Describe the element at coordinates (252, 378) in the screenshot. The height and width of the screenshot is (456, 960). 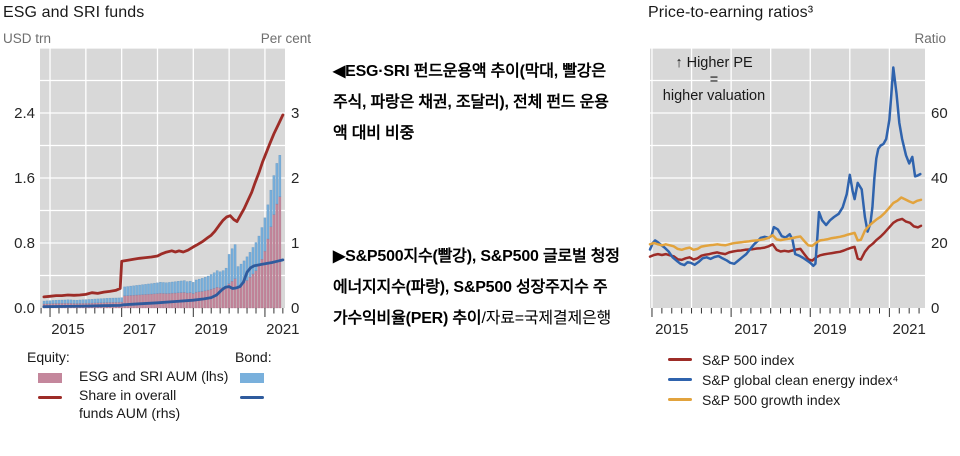
I see `bond-aum-swatch-icon` at that location.